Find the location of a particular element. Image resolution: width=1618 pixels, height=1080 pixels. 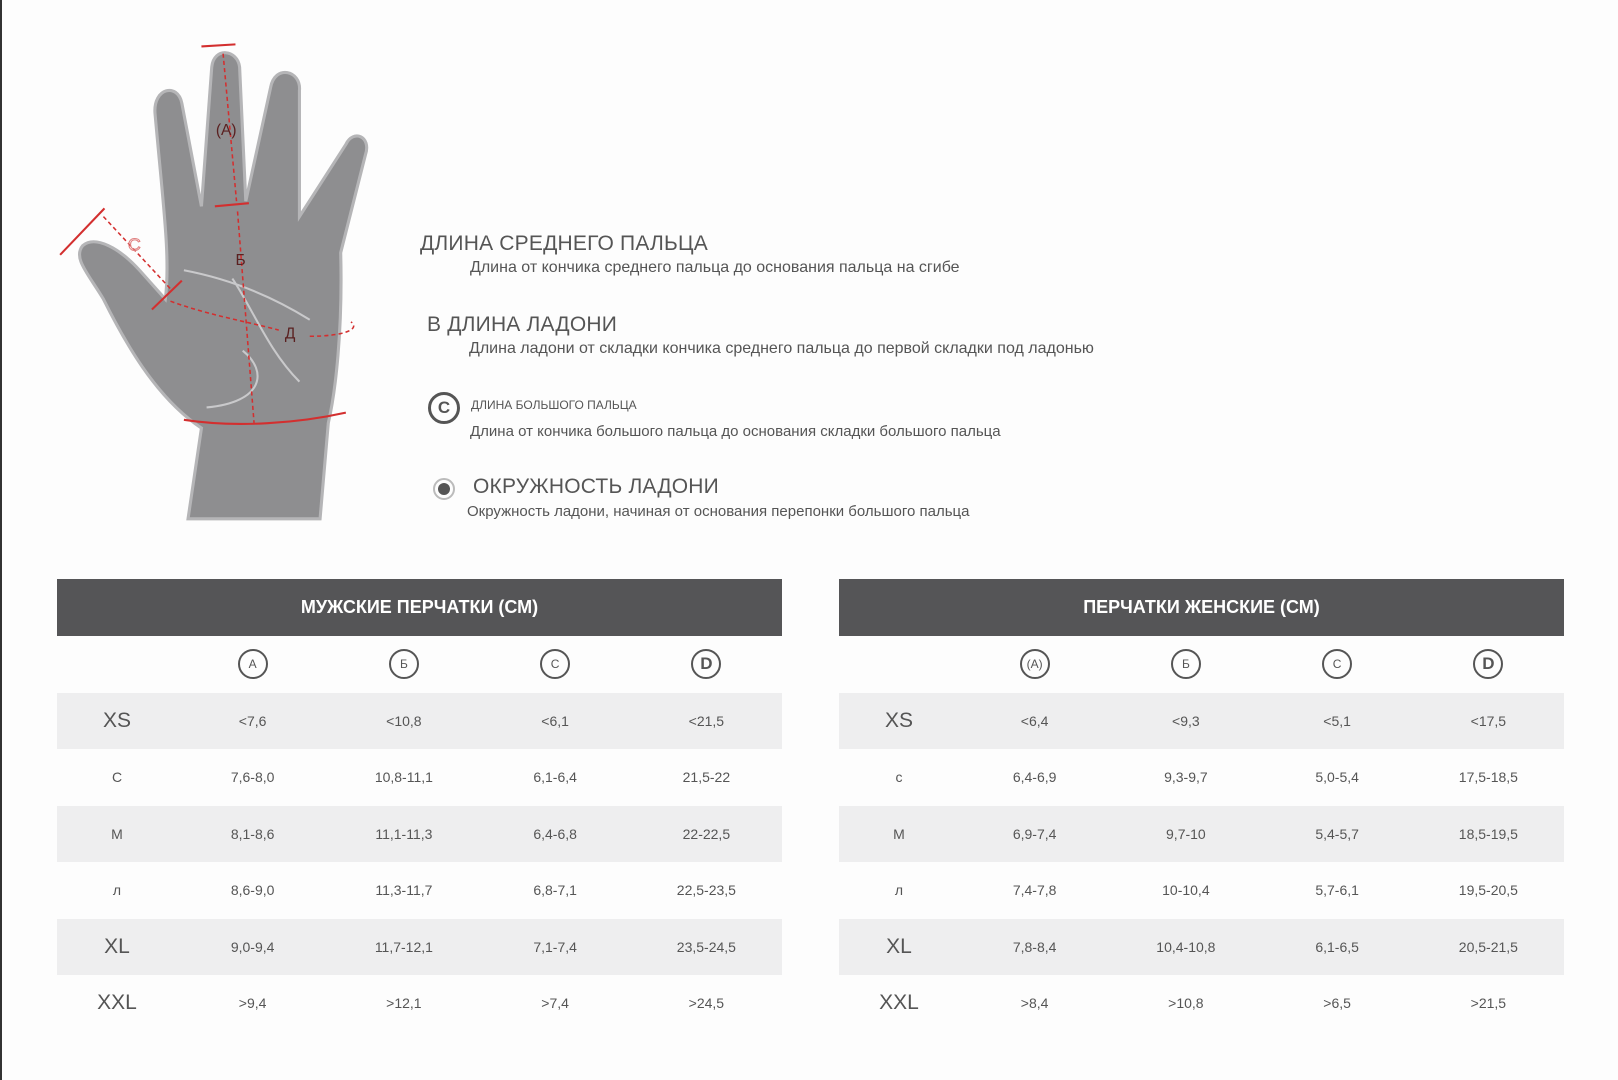

table-cell: 23,5-24,5 is located at coordinates (706, 946).